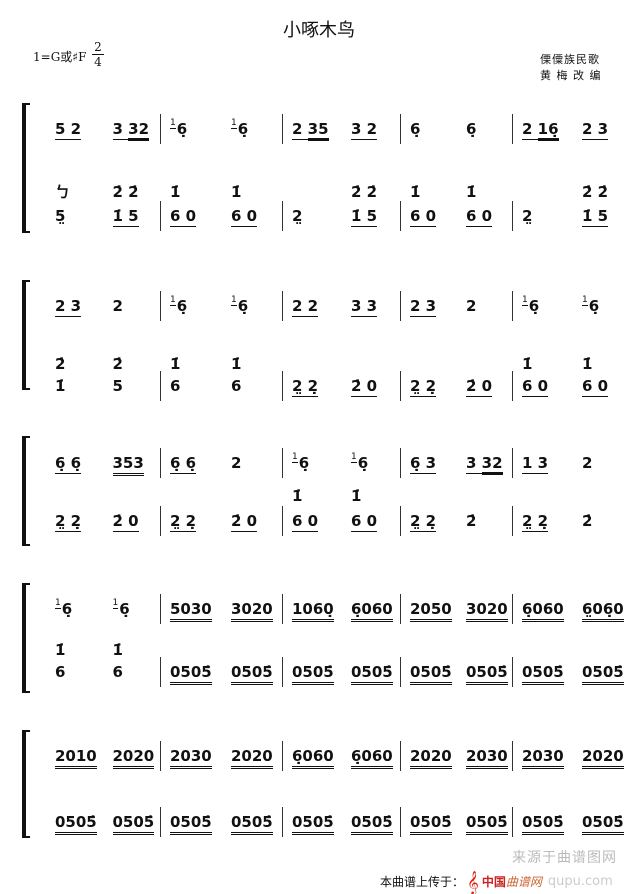  Describe the element at coordinates (456, 652) in the screenshot. I see `measure` at that location.